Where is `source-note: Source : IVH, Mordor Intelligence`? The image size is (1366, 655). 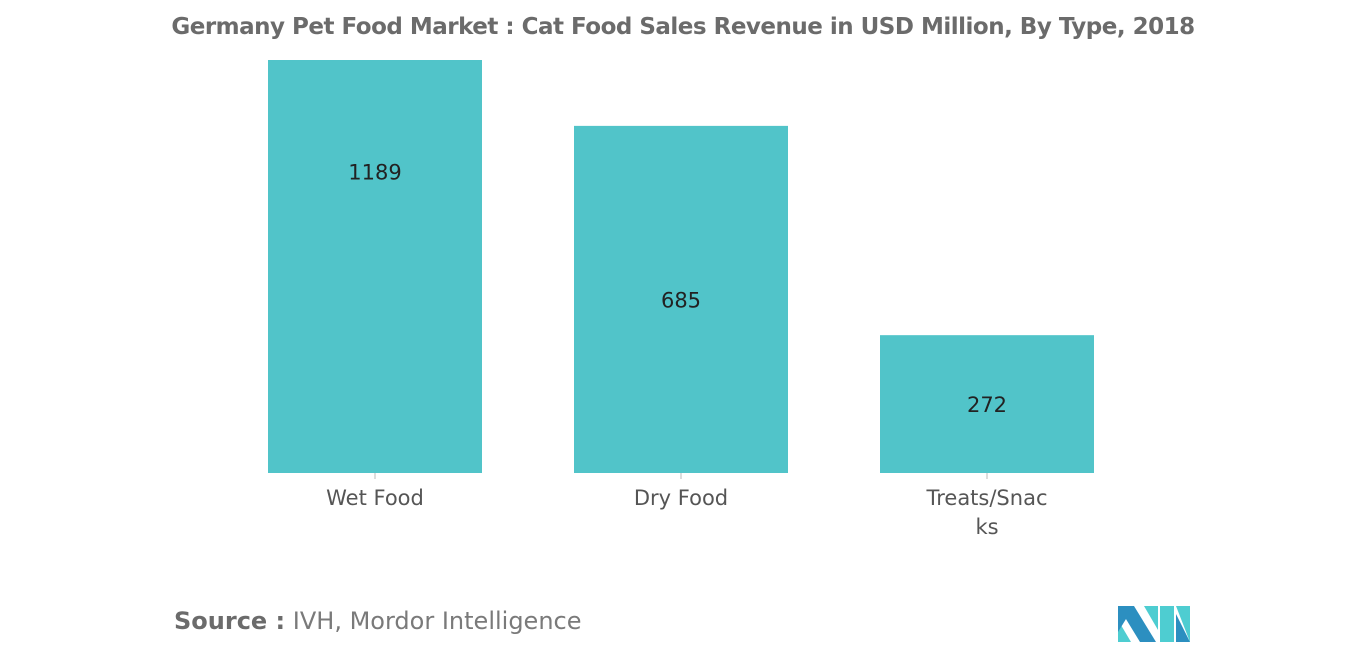 source-note: Source : IVH, Mordor Intelligence is located at coordinates (378, 621).